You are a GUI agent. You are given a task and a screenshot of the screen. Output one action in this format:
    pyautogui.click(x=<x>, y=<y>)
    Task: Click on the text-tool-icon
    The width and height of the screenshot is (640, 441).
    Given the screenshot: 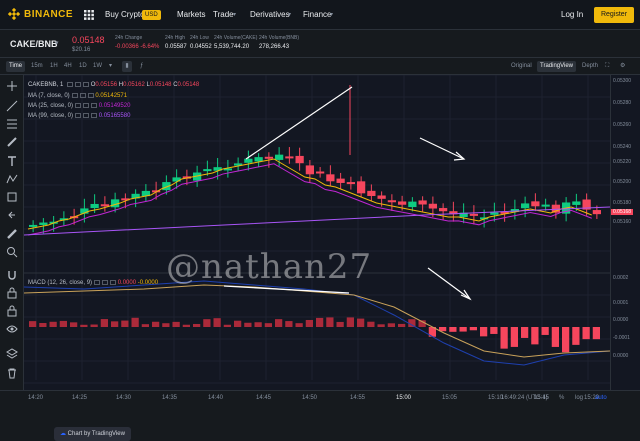 What is the action you would take?
    pyautogui.click(x=12, y=161)
    